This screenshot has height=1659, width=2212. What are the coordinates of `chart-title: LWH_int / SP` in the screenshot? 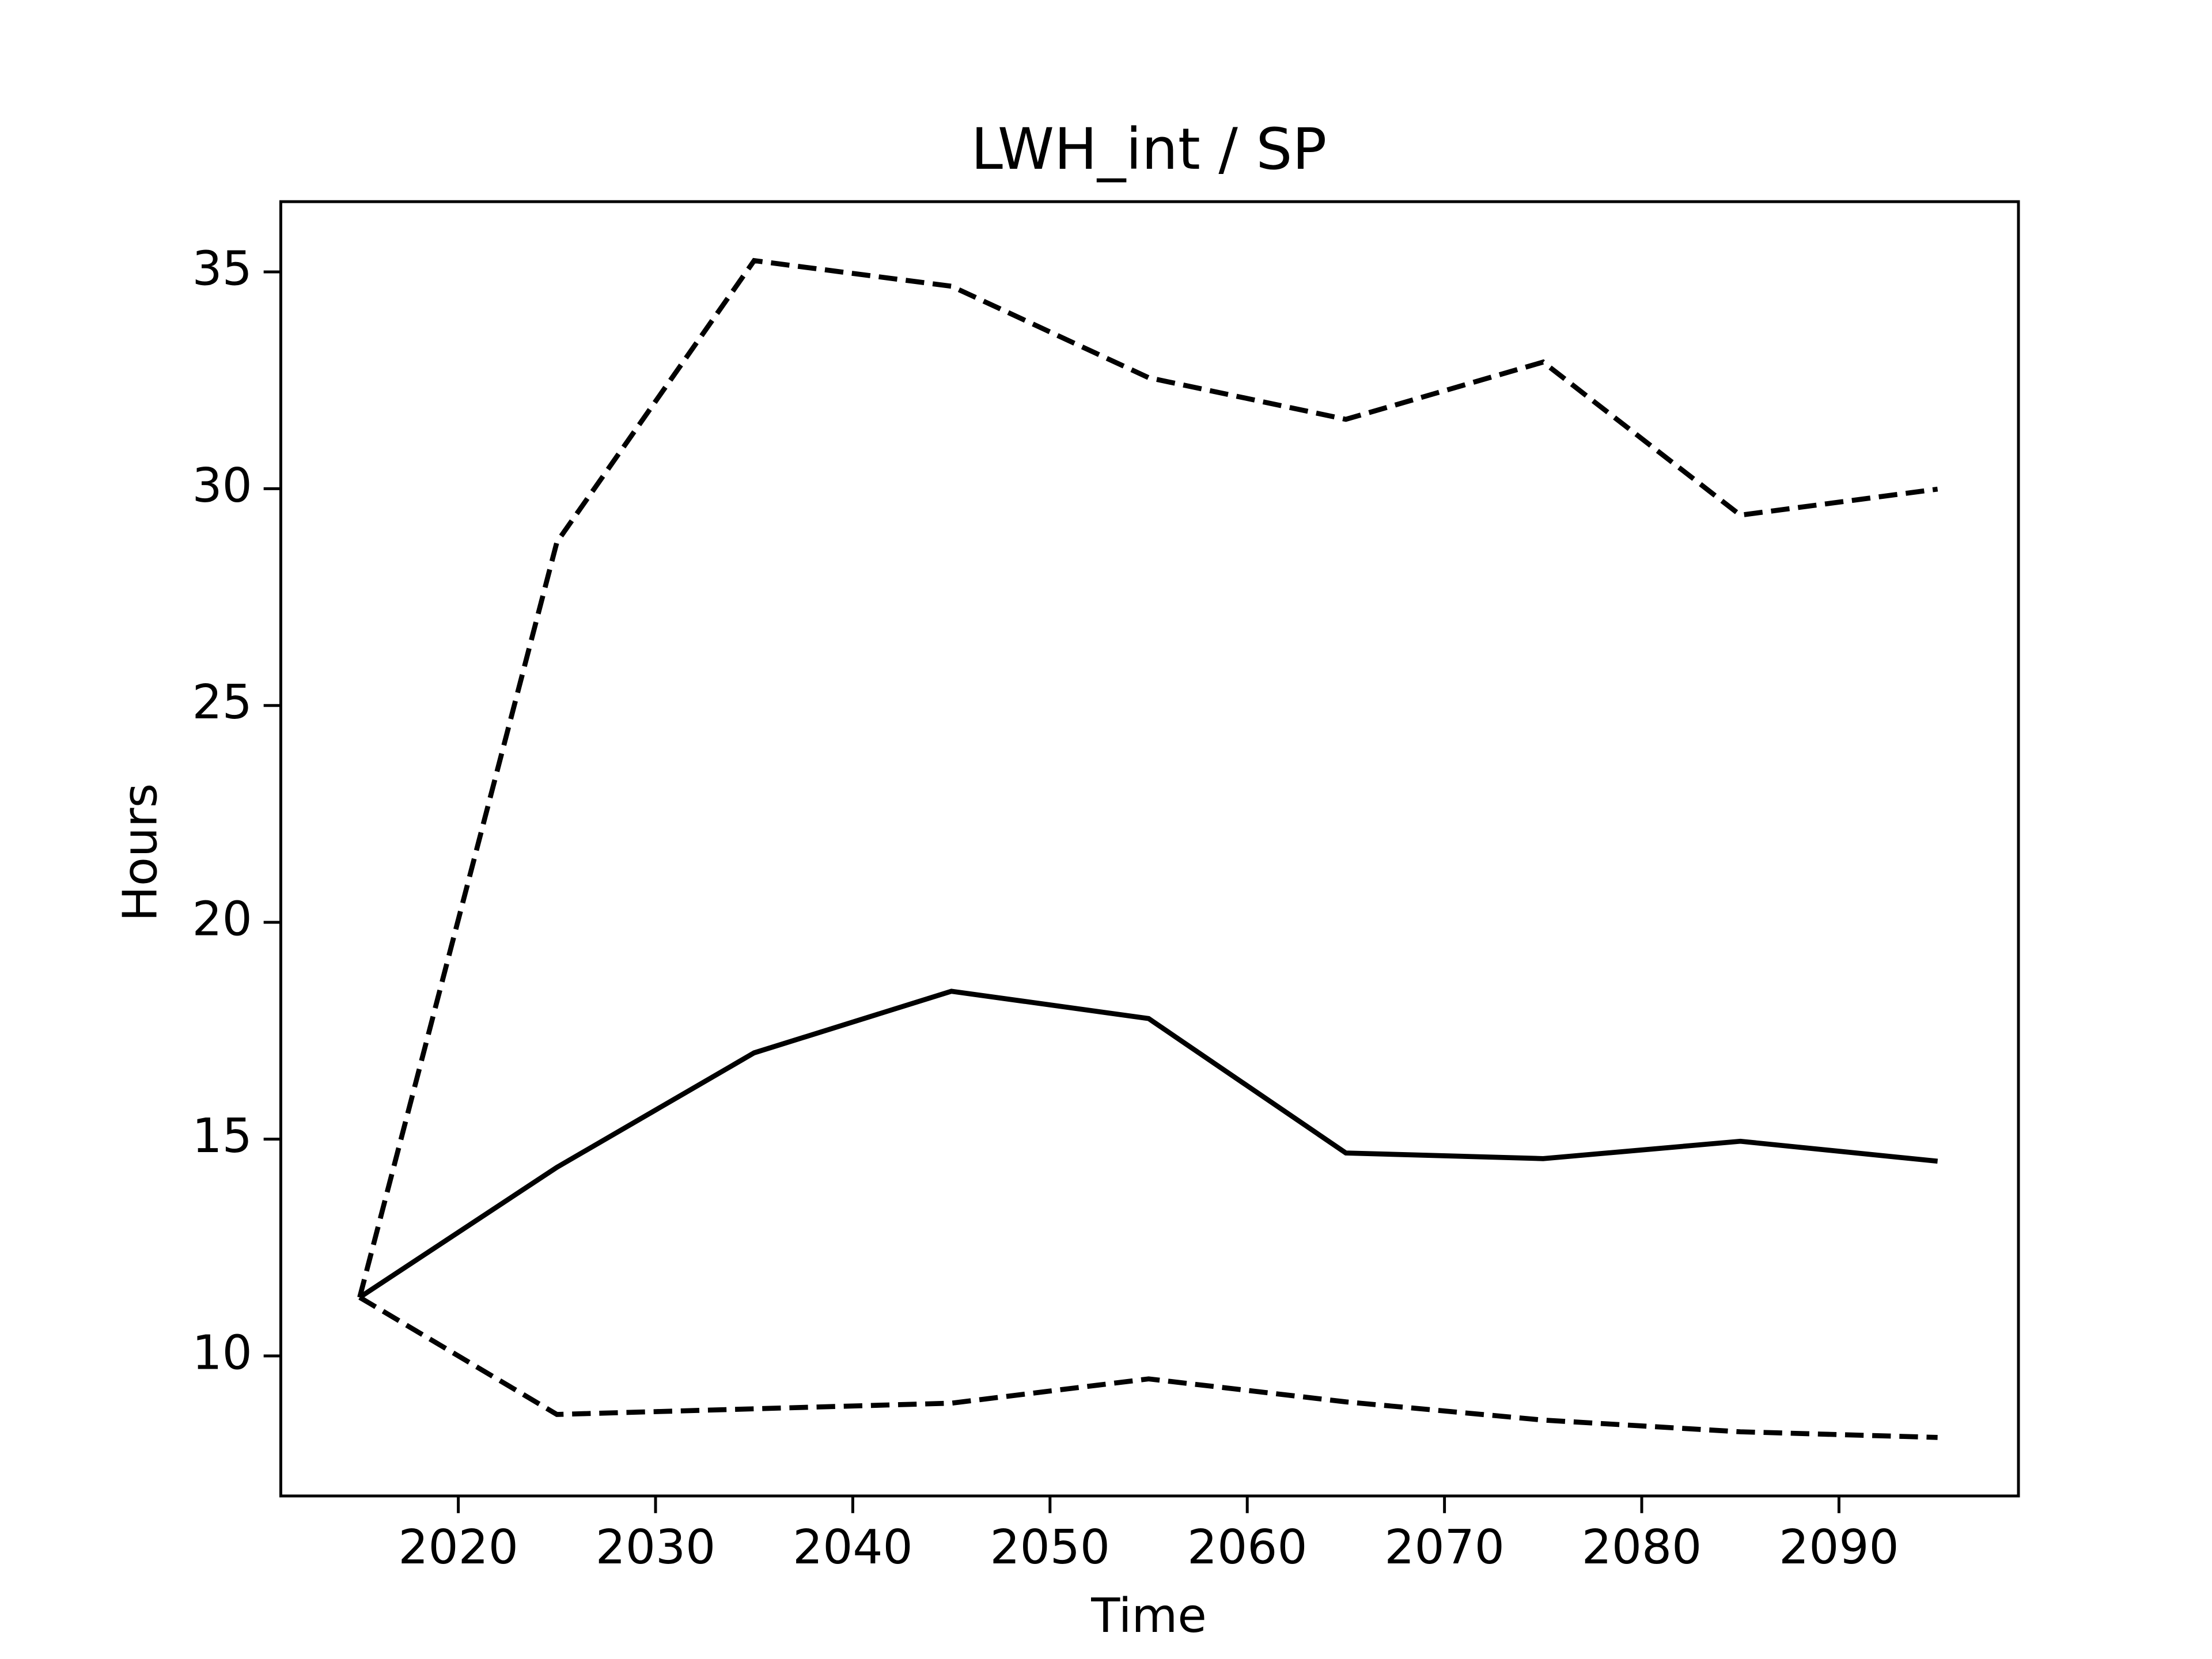 It's located at (1149, 149).